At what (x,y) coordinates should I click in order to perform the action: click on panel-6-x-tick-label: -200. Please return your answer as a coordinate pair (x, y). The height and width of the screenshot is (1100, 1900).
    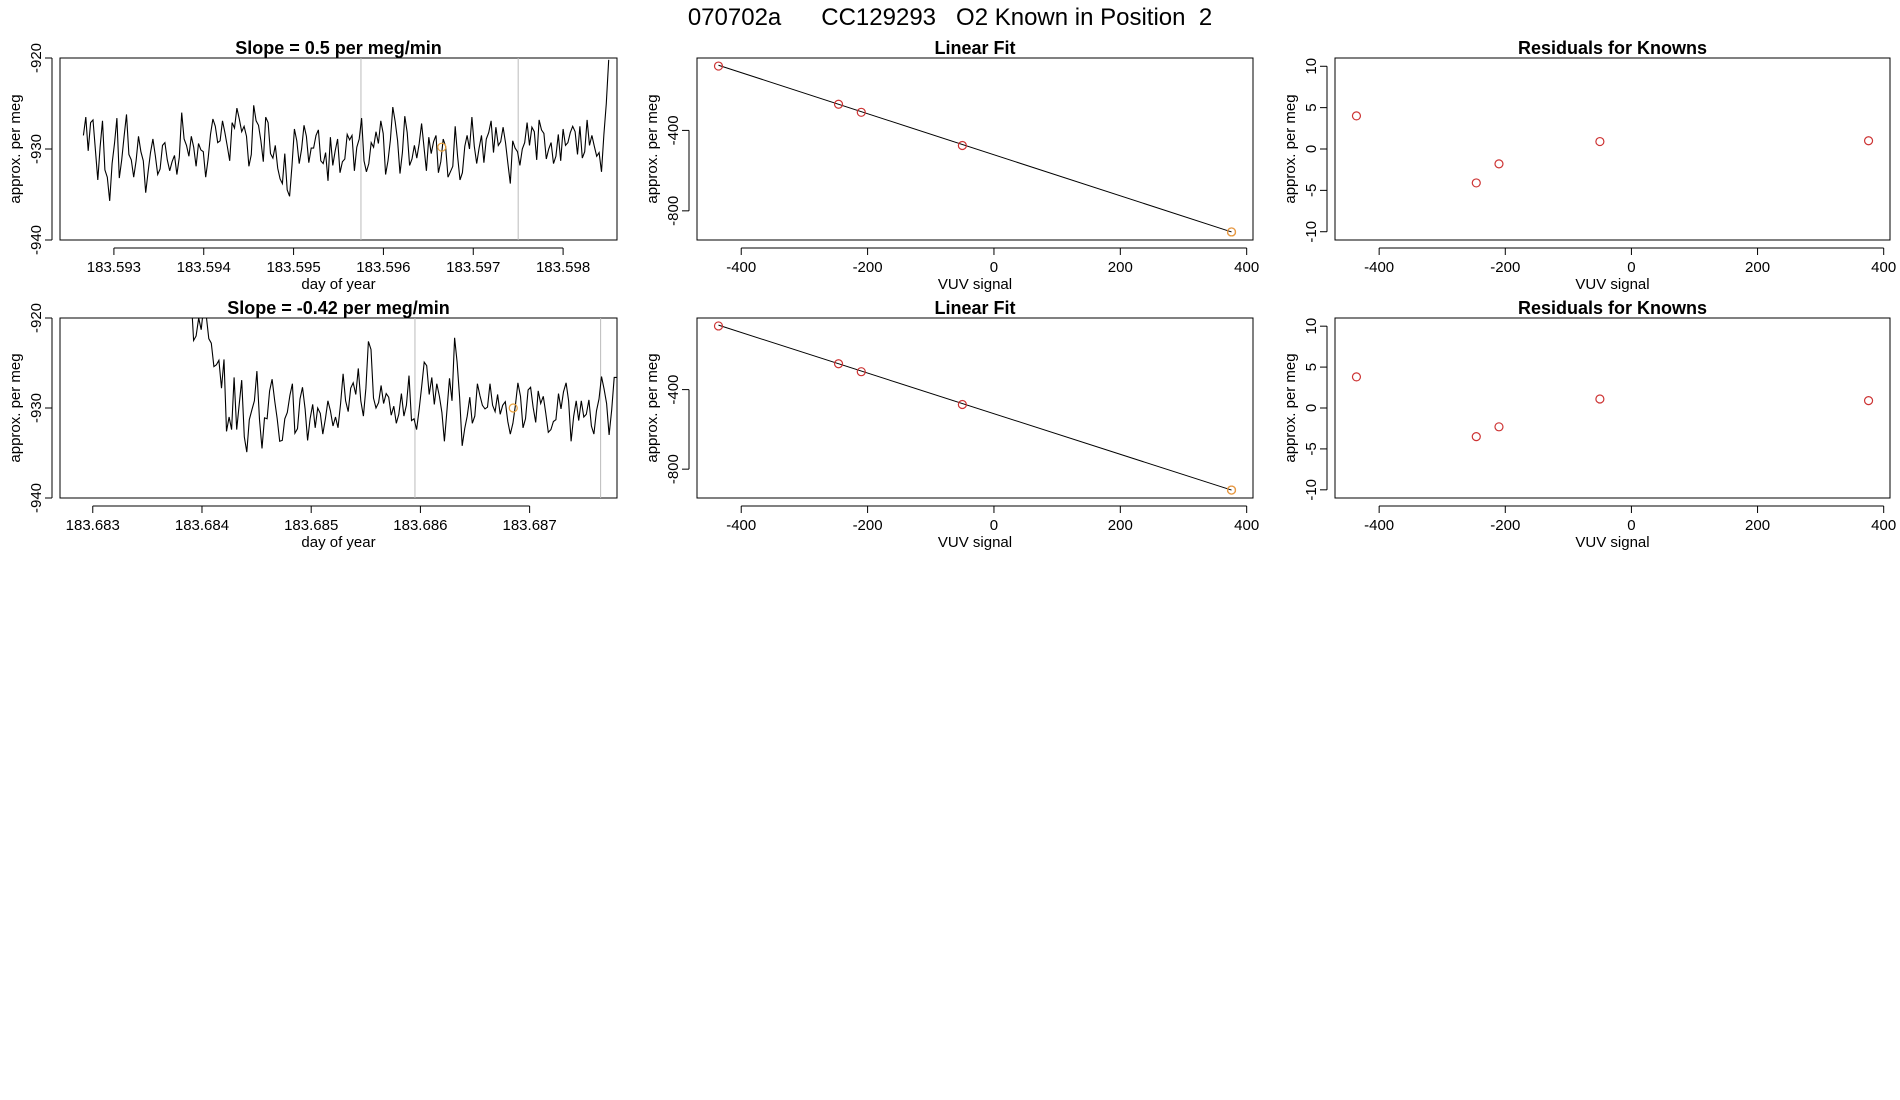
    Looking at the image, I should click on (1505, 525).